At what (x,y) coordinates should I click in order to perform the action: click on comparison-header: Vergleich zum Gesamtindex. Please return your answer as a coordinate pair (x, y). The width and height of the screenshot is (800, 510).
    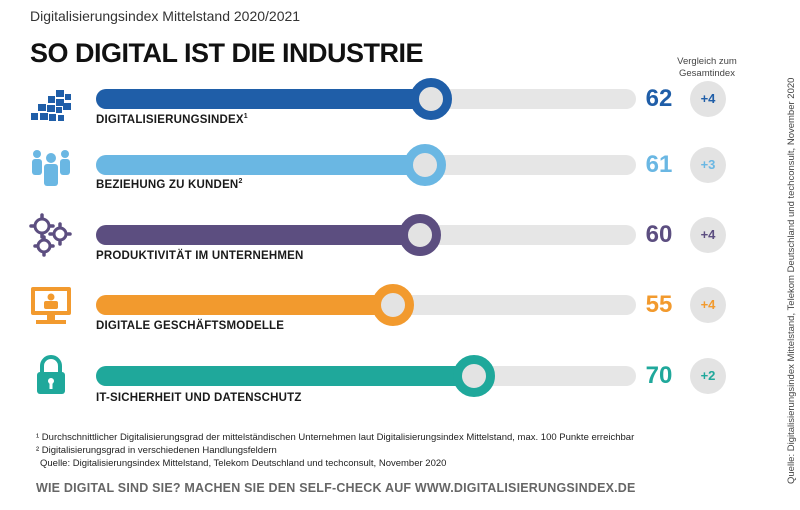
    Looking at the image, I should click on (707, 68).